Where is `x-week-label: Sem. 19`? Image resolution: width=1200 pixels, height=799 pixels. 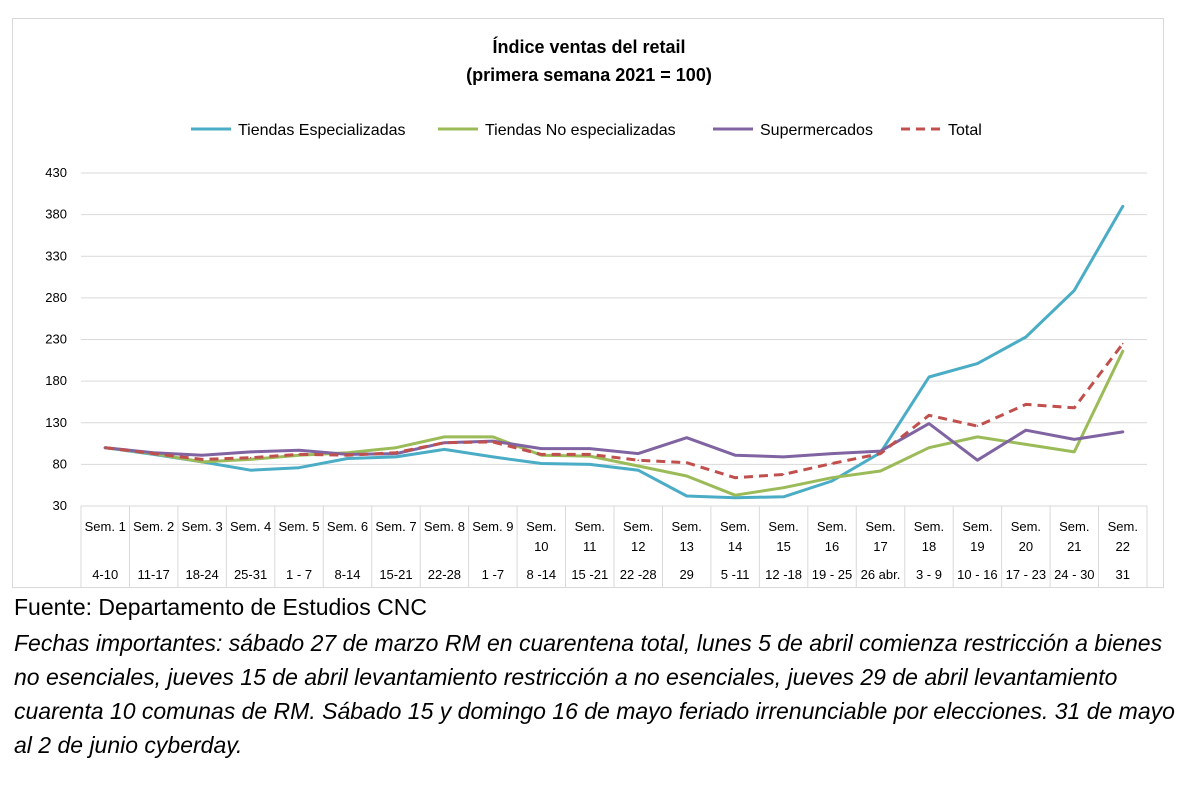 x-week-label: Sem. 19 is located at coordinates (977, 536).